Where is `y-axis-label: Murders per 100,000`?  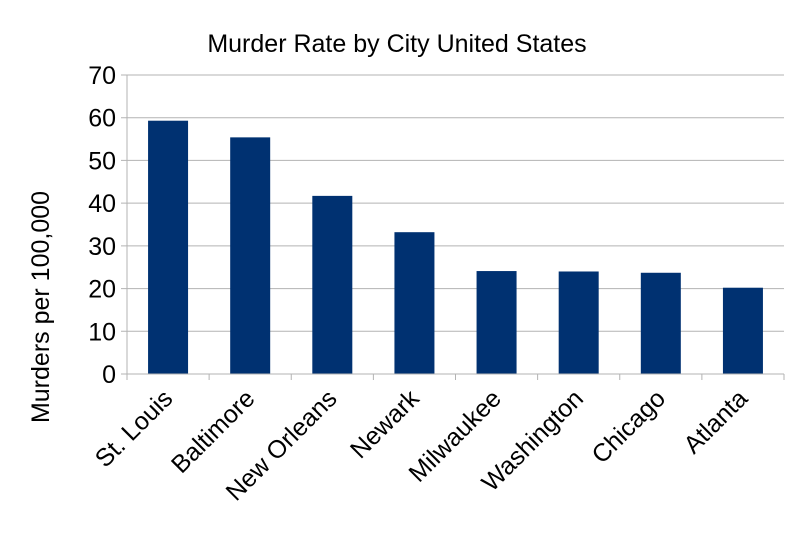 y-axis-label: Murders per 100,000 is located at coordinates (41, 307).